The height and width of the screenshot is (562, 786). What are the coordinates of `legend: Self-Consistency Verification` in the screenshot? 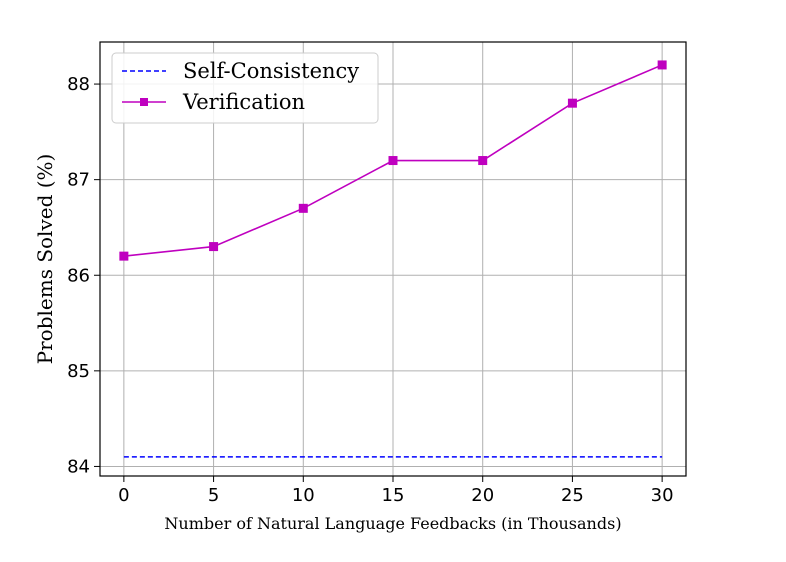 It's located at (245, 88).